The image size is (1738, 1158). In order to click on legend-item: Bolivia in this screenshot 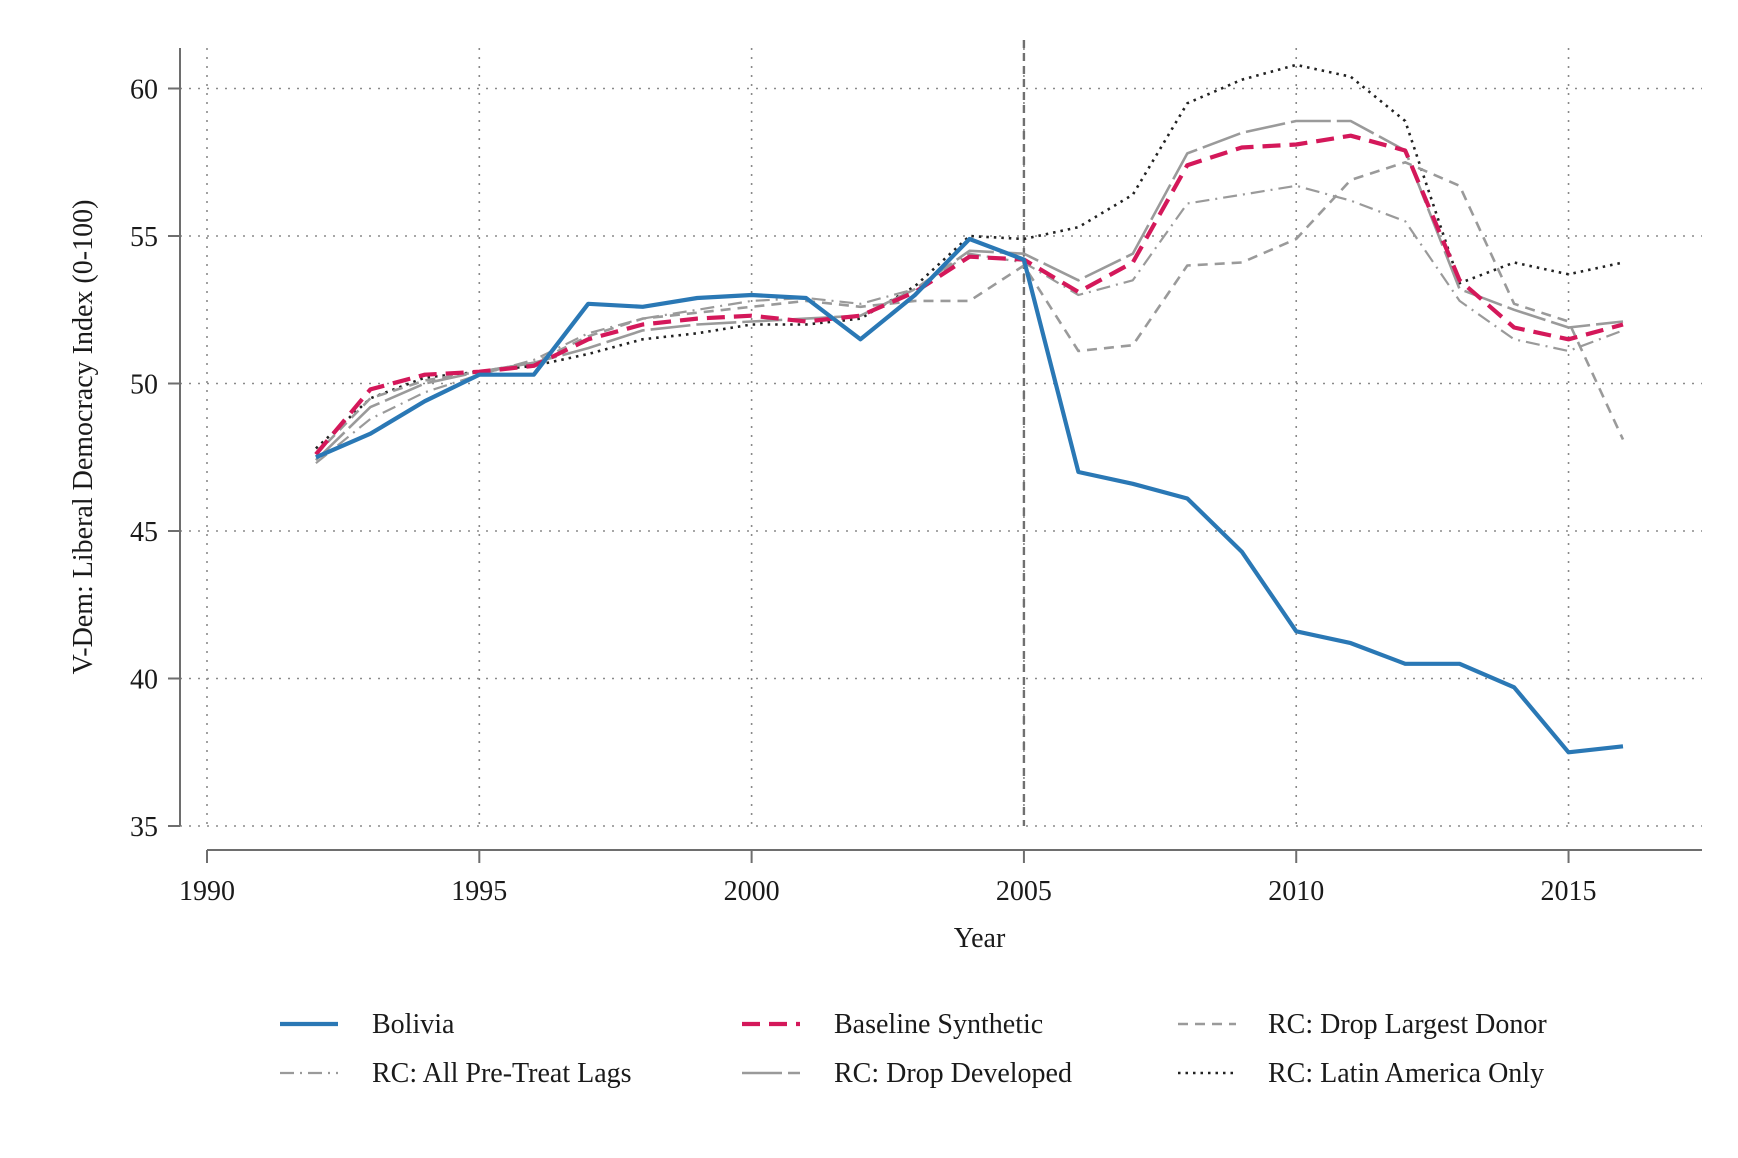, I will do `click(367, 1024)`.